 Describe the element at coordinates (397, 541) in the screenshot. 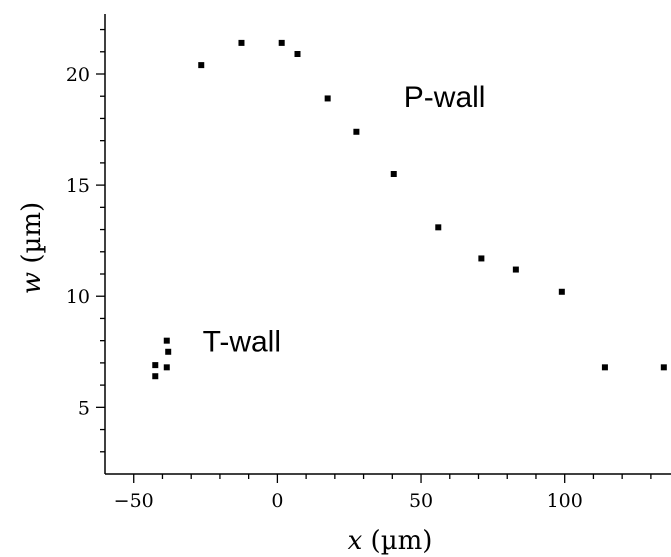

I see `x-axis-label-unit: (µm)` at that location.